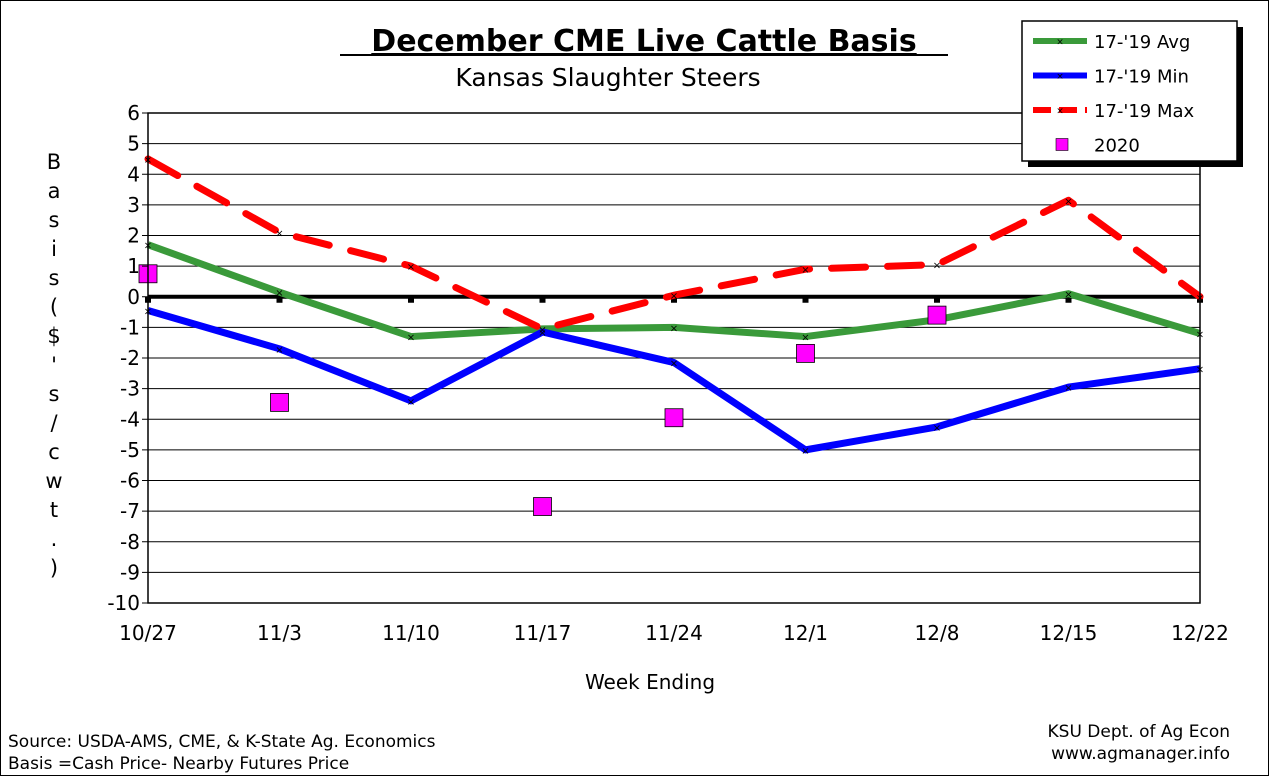 This screenshot has width=1269, height=776. Describe the element at coordinates (54, 307) in the screenshot. I see `y-label-char: (` at that location.